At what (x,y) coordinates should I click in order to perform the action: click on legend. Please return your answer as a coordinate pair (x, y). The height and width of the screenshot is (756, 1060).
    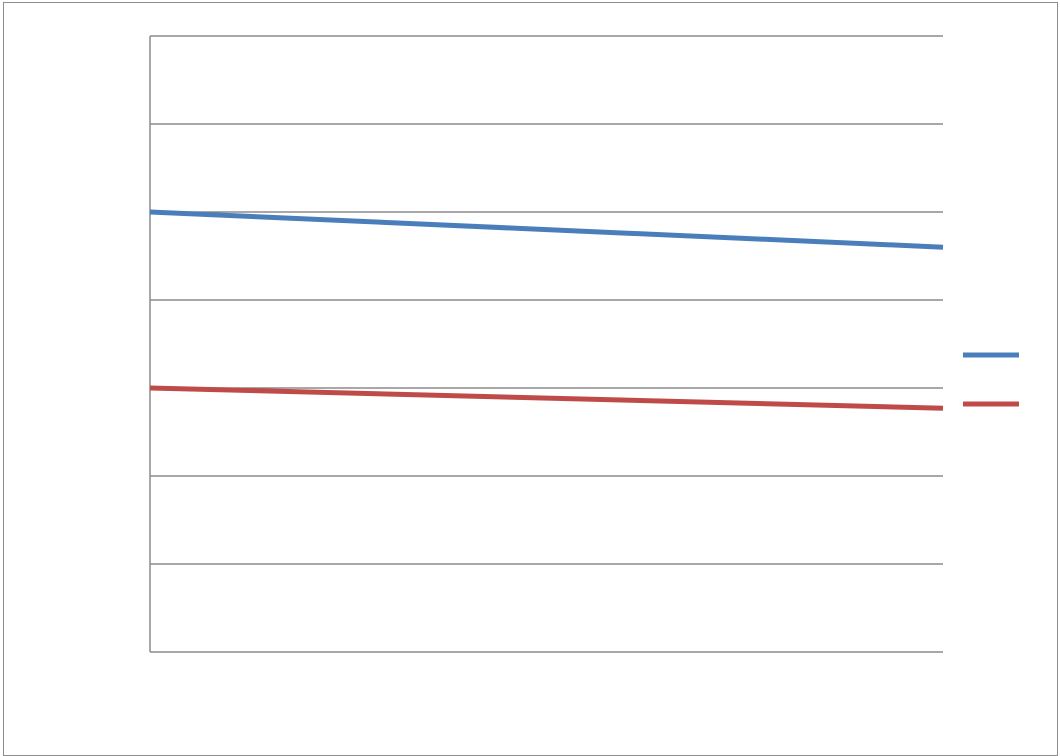
    Looking at the image, I should click on (991, 379).